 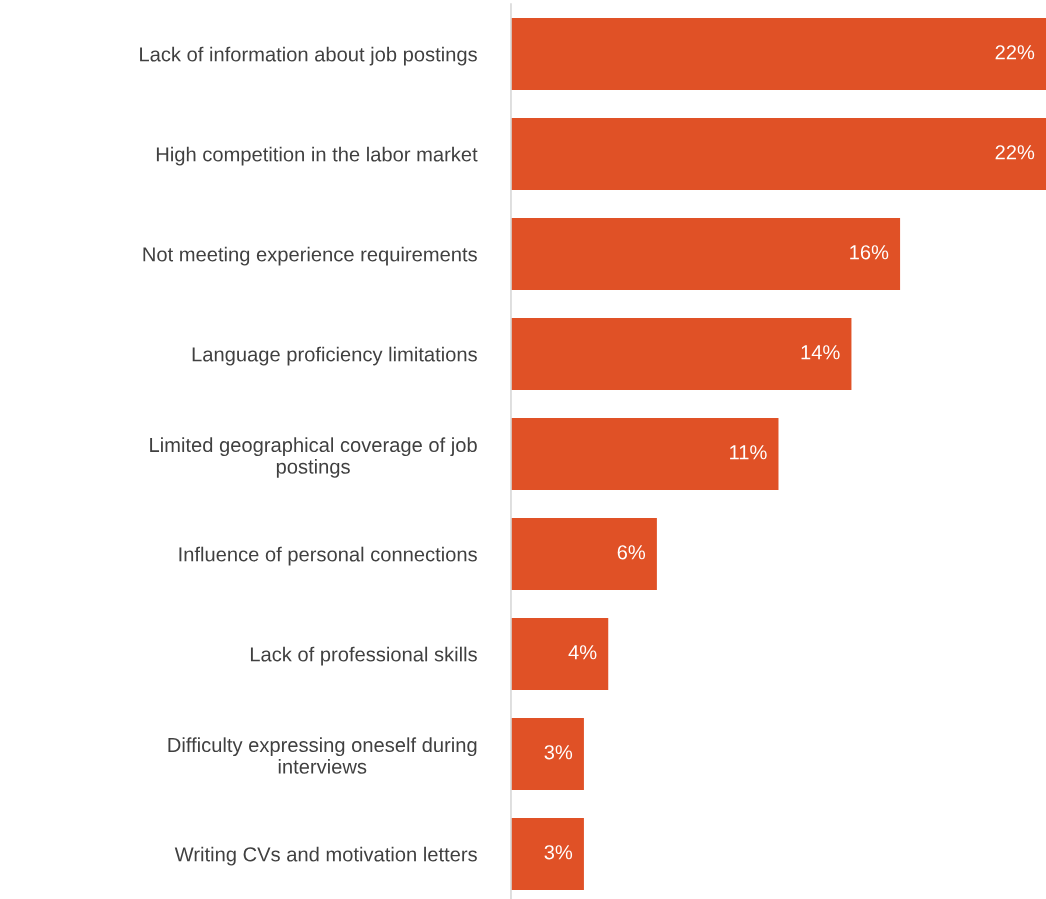 What do you see at coordinates (310, 256) in the screenshot?
I see `y-tick-label: Not meeting experience requirements` at bounding box center [310, 256].